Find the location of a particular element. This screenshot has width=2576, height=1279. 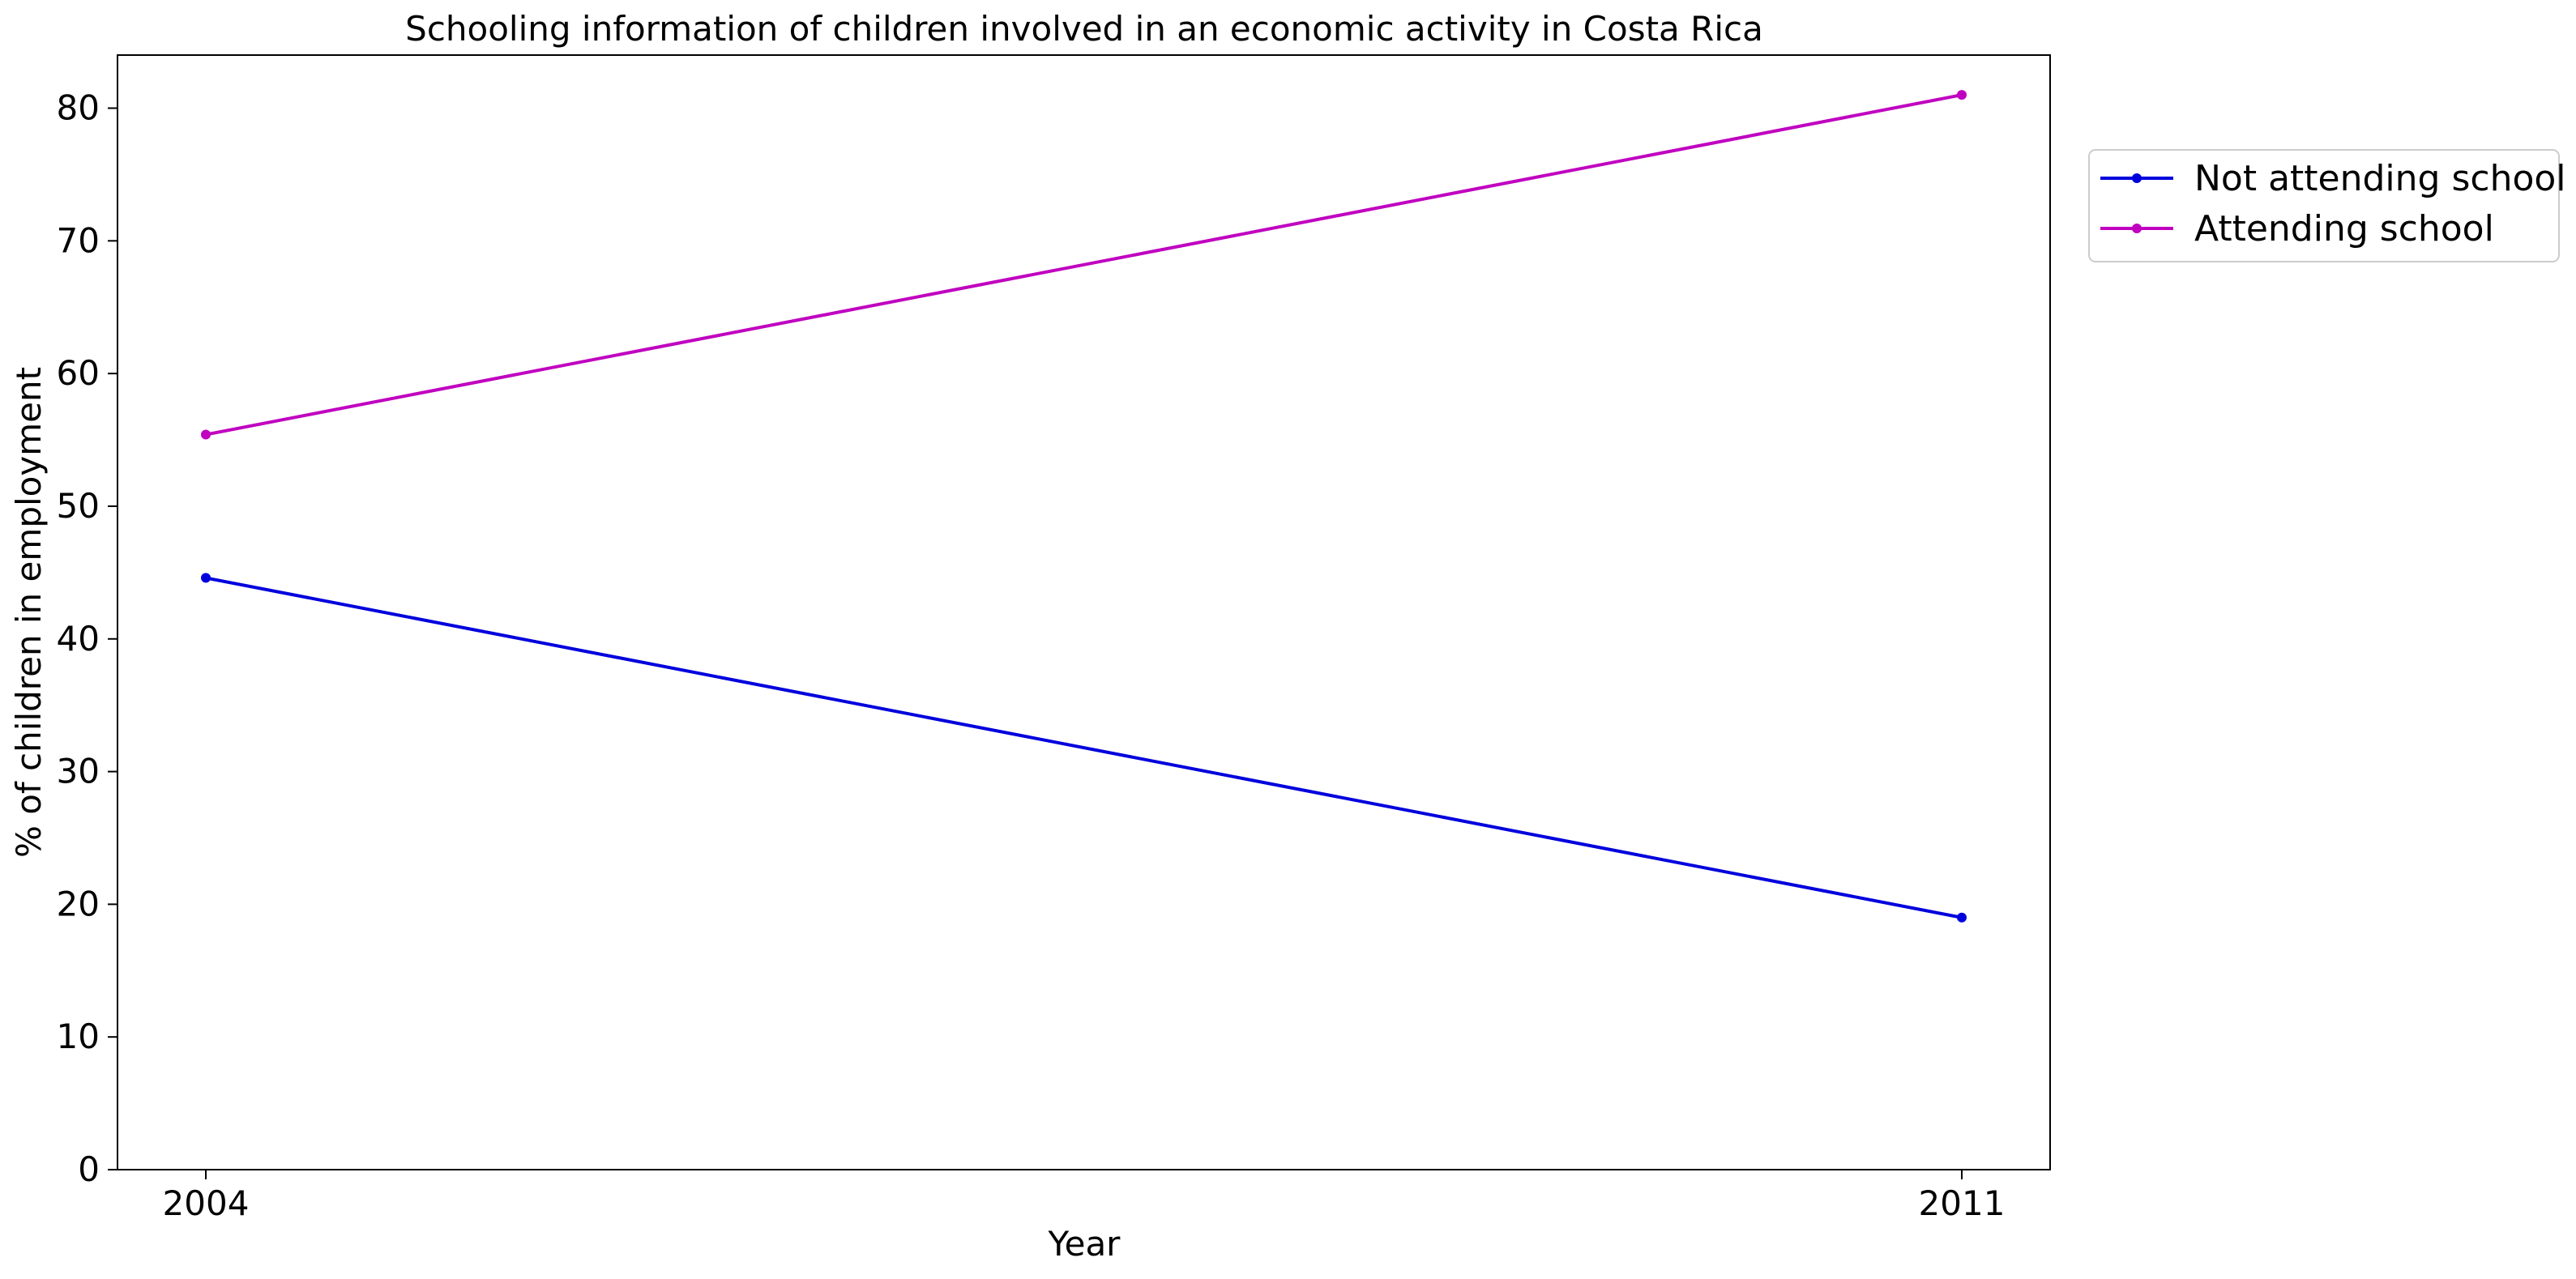

y-tick-label: 50 is located at coordinates (78, 506).